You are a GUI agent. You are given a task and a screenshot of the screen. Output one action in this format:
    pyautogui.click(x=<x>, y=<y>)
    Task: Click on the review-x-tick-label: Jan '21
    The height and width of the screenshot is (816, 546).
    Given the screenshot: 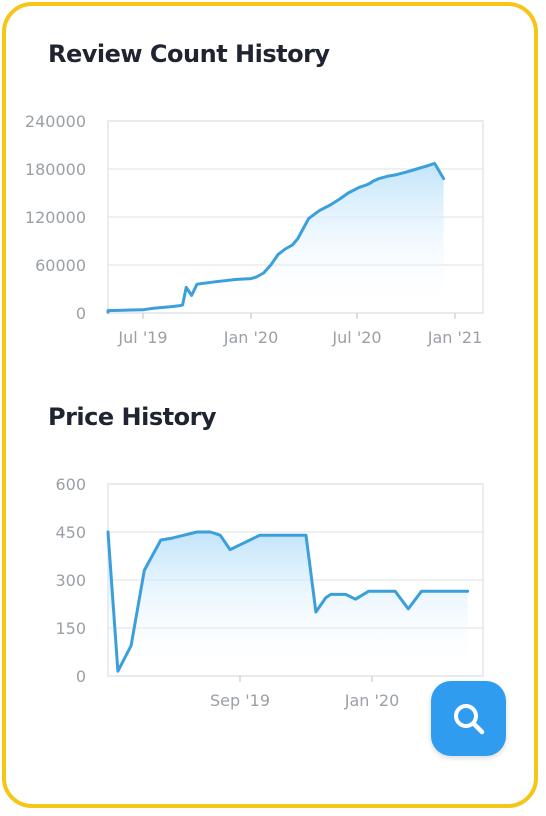 What is the action you would take?
    pyautogui.click(x=455, y=337)
    